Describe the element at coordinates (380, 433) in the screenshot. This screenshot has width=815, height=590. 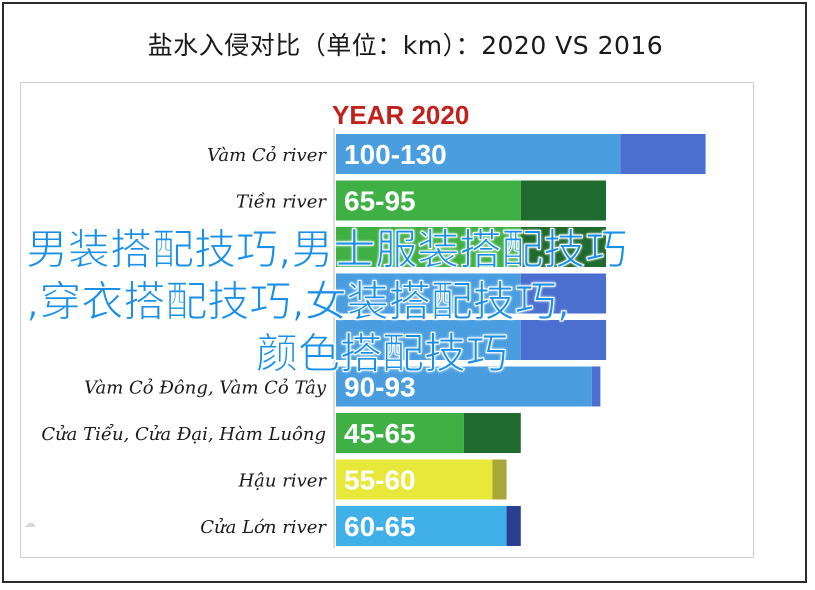
I see `data-label-6: 45-65` at that location.